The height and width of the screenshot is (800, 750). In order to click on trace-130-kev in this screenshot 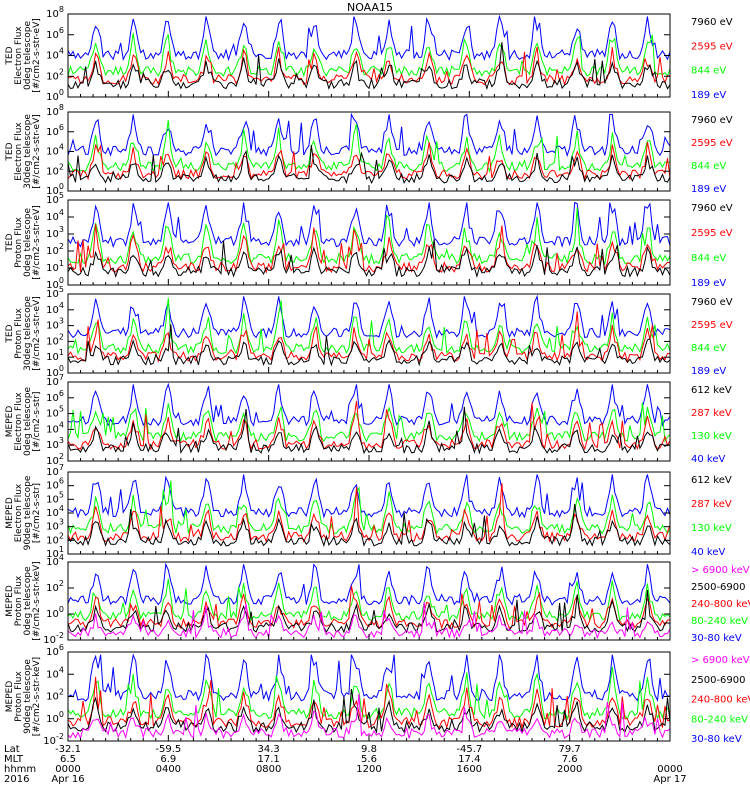, I will do `click(369, 507)`.